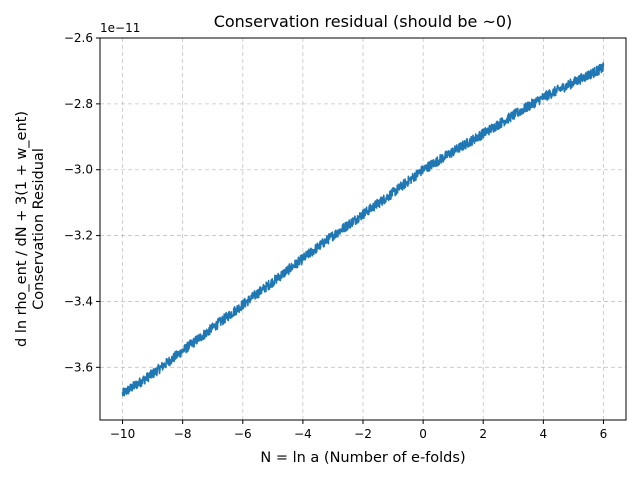  I want to click on x-axis-label: N = ln a (Number of e-folds), so click(362, 458).